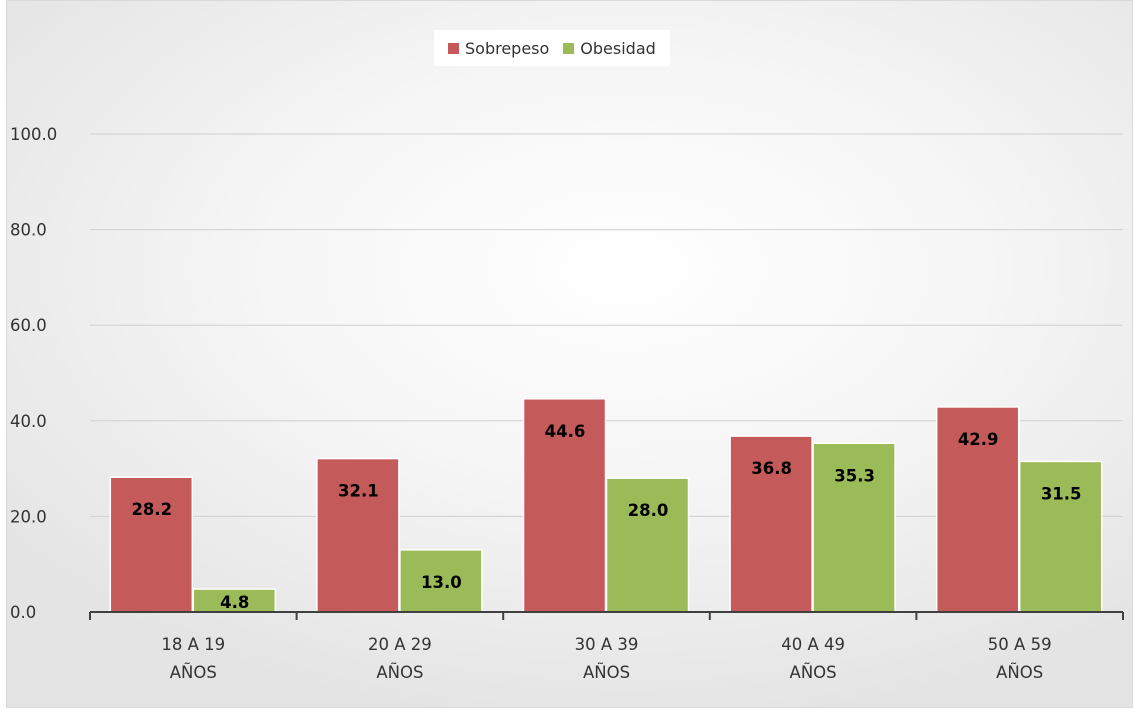 The width and height of the screenshot is (1133, 710). I want to click on y-tick-label: 80.0, so click(28, 230).